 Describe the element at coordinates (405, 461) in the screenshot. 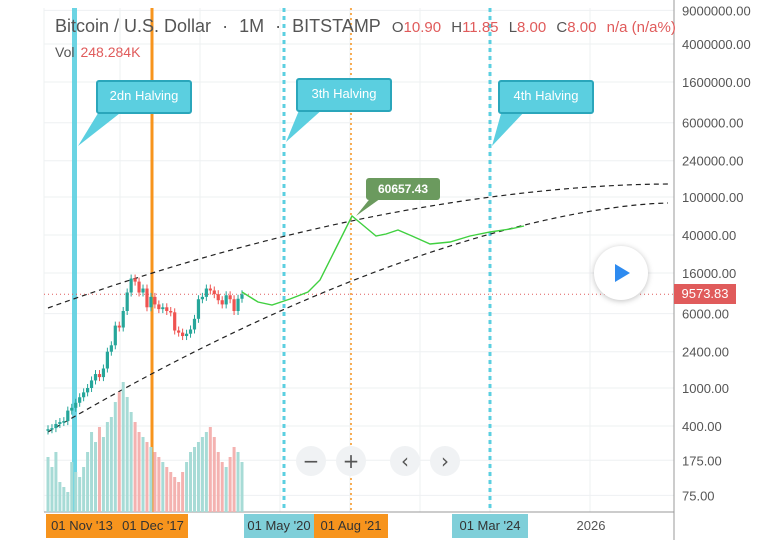

I see `scroll-left-button: ‹` at that location.